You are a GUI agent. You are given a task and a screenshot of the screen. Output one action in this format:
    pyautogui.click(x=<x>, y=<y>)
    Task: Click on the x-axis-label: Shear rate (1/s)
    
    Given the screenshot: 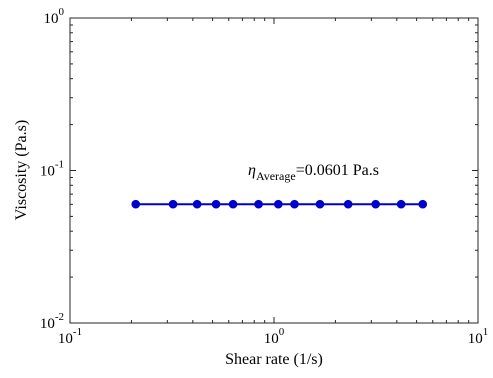 What is the action you would take?
    pyautogui.click(x=274, y=359)
    